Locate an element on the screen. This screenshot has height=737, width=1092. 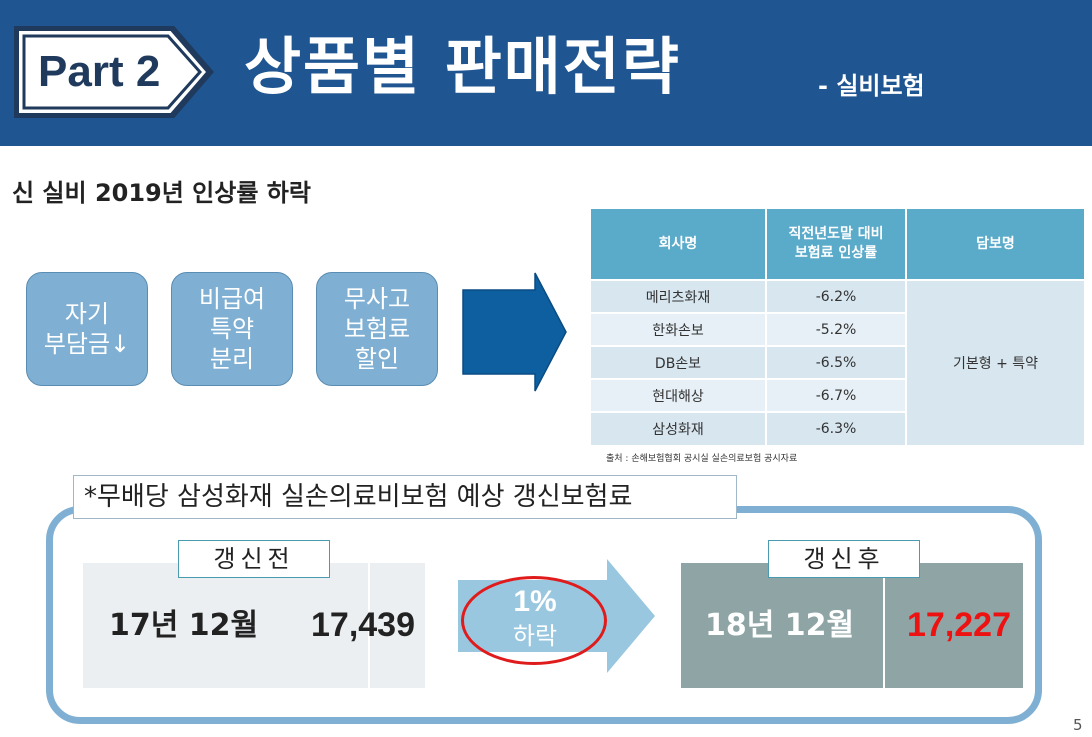
decrease-label: 하락 is located at coordinates (535, 636).